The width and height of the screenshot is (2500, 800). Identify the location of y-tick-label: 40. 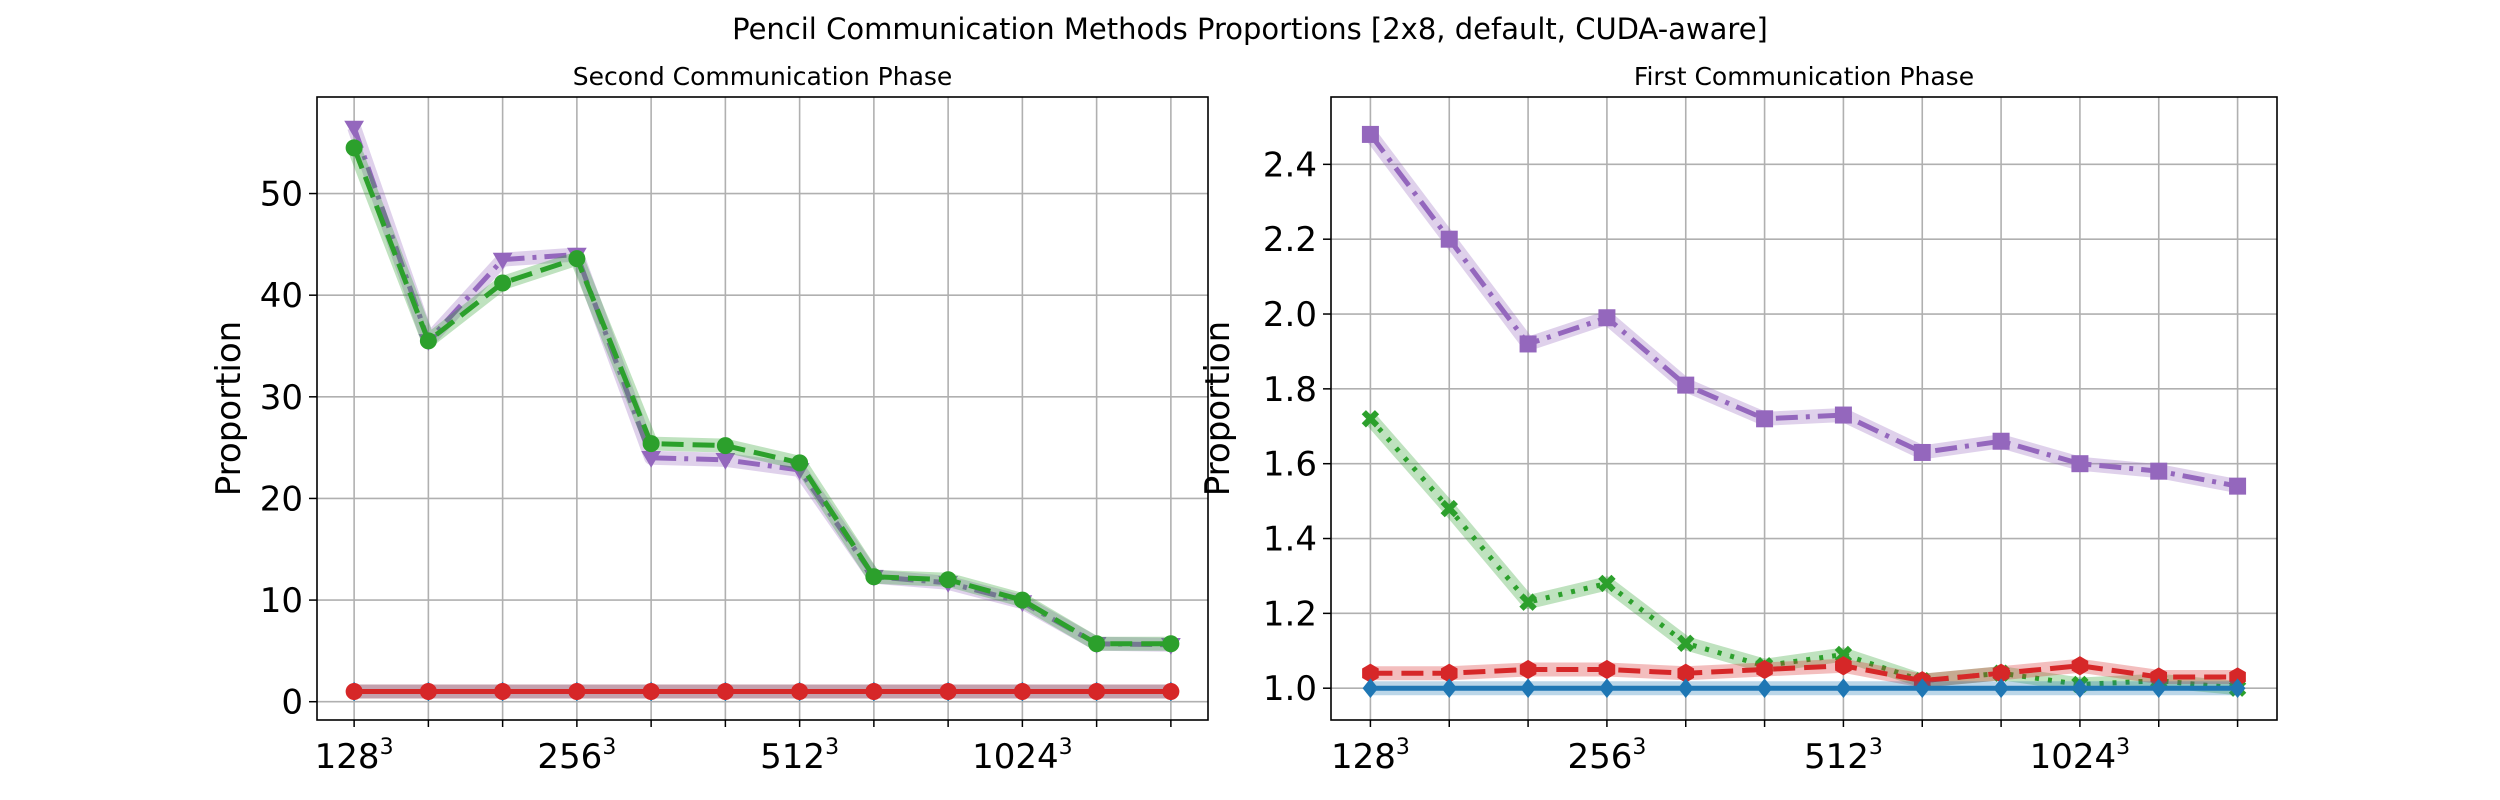
(281, 296).